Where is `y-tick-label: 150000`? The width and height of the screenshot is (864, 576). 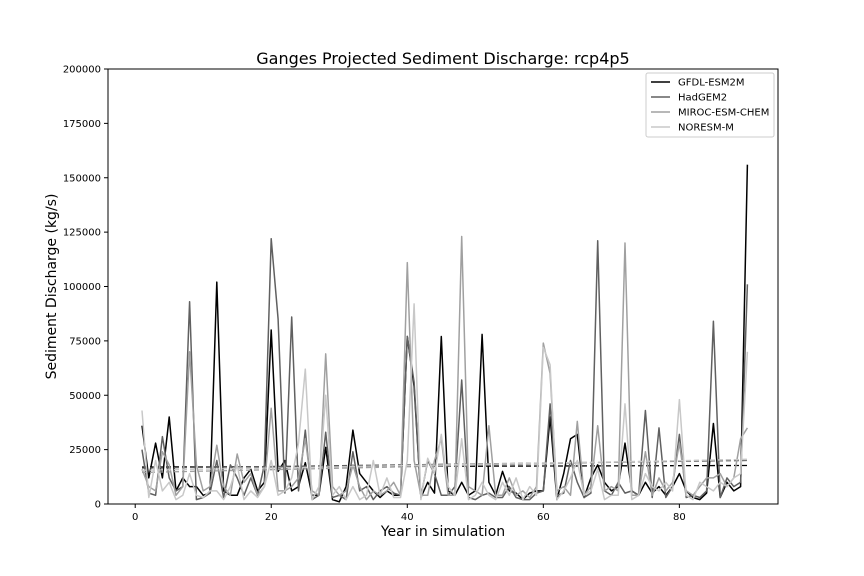 y-tick-label: 150000 is located at coordinates (82, 178).